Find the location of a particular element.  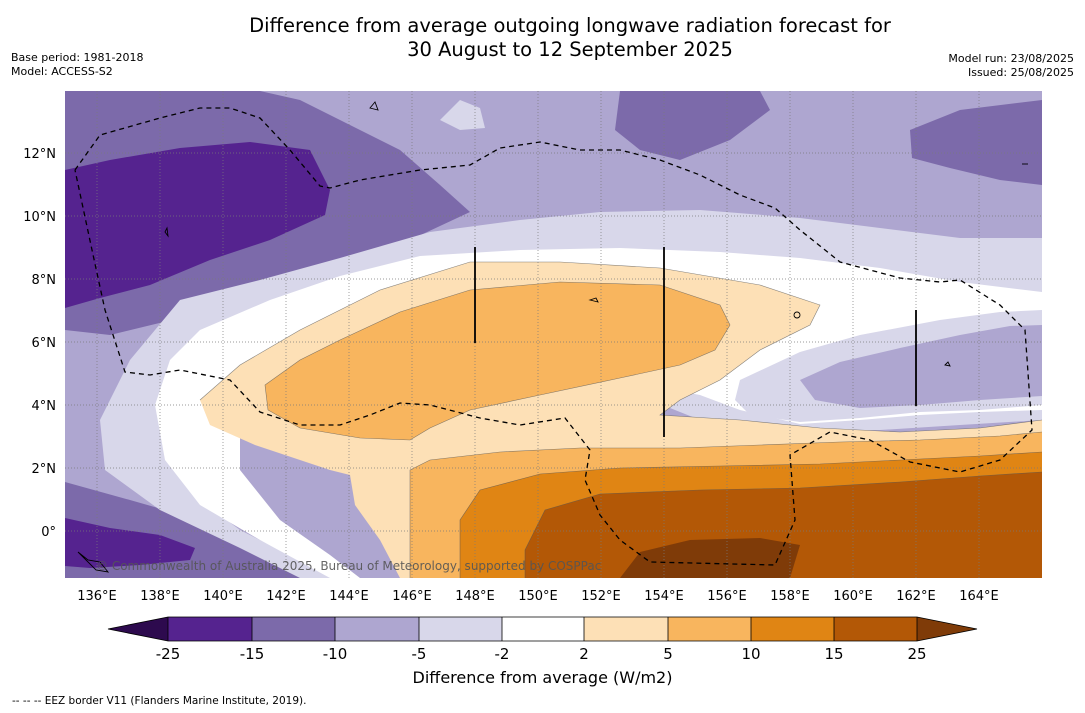

fill-pos5-pos10-north is located at coordinates (497, 361).